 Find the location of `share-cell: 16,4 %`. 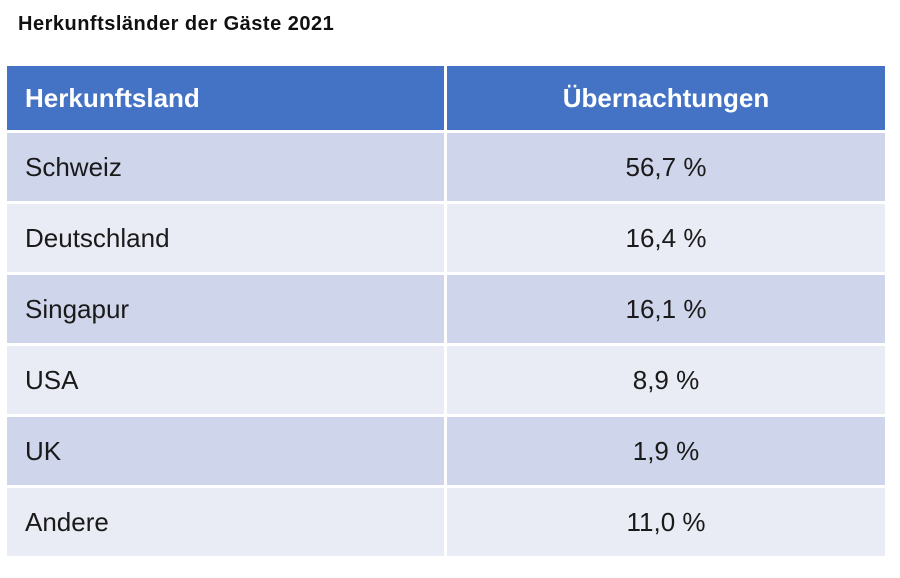

share-cell: 16,4 % is located at coordinates (666, 238).